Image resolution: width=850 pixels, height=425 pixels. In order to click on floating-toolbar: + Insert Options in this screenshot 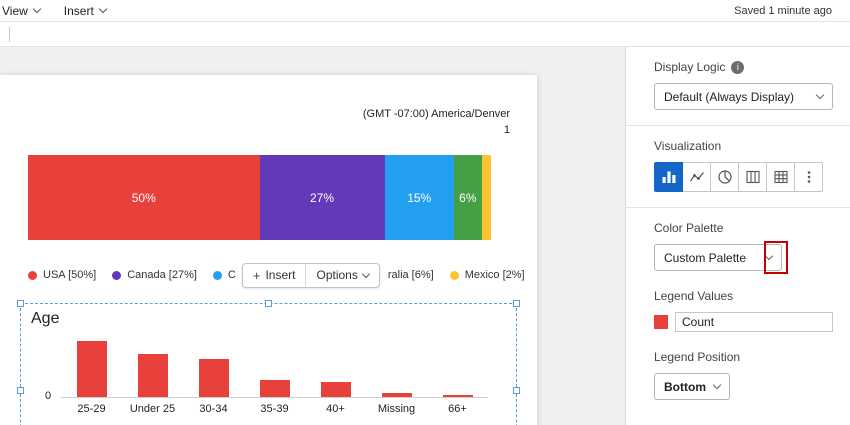, I will do `click(310, 275)`.